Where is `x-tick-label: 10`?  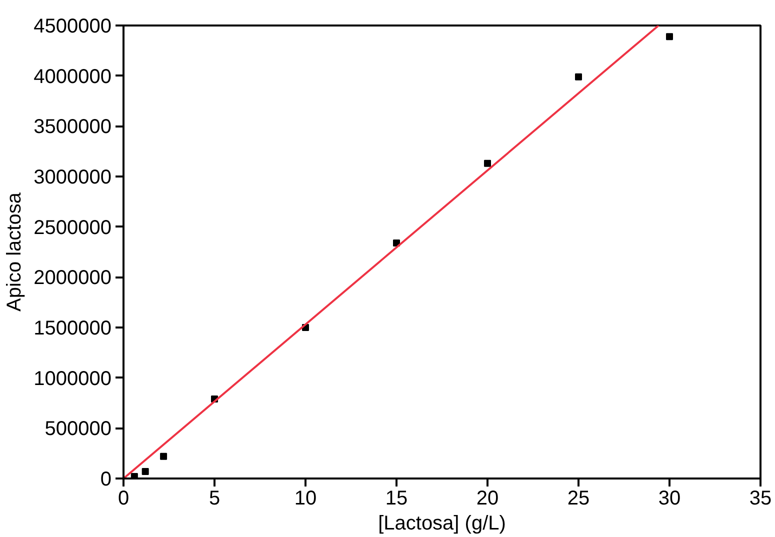
x-tick-label: 10 is located at coordinates (305, 499).